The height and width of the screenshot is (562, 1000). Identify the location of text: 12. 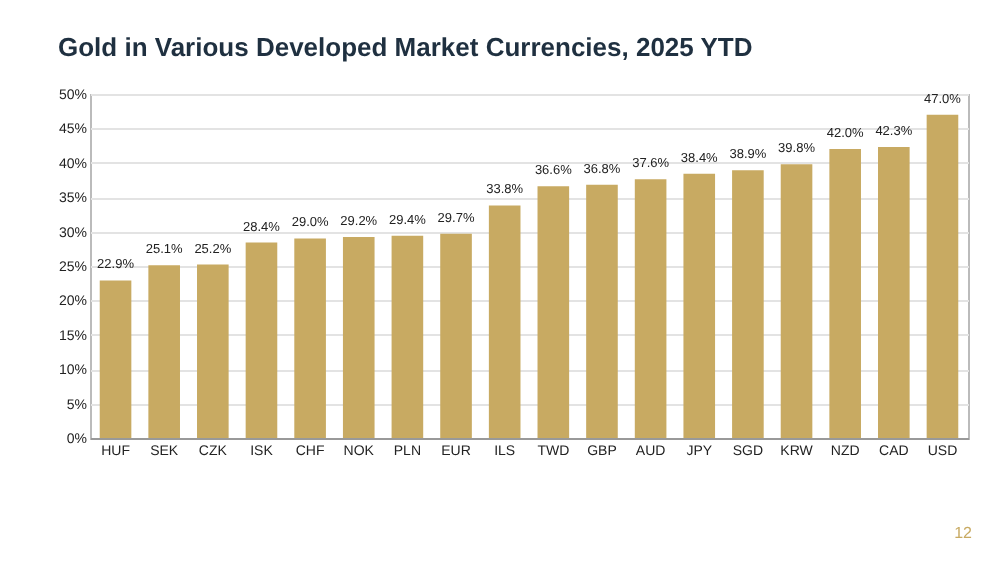
(963, 533).